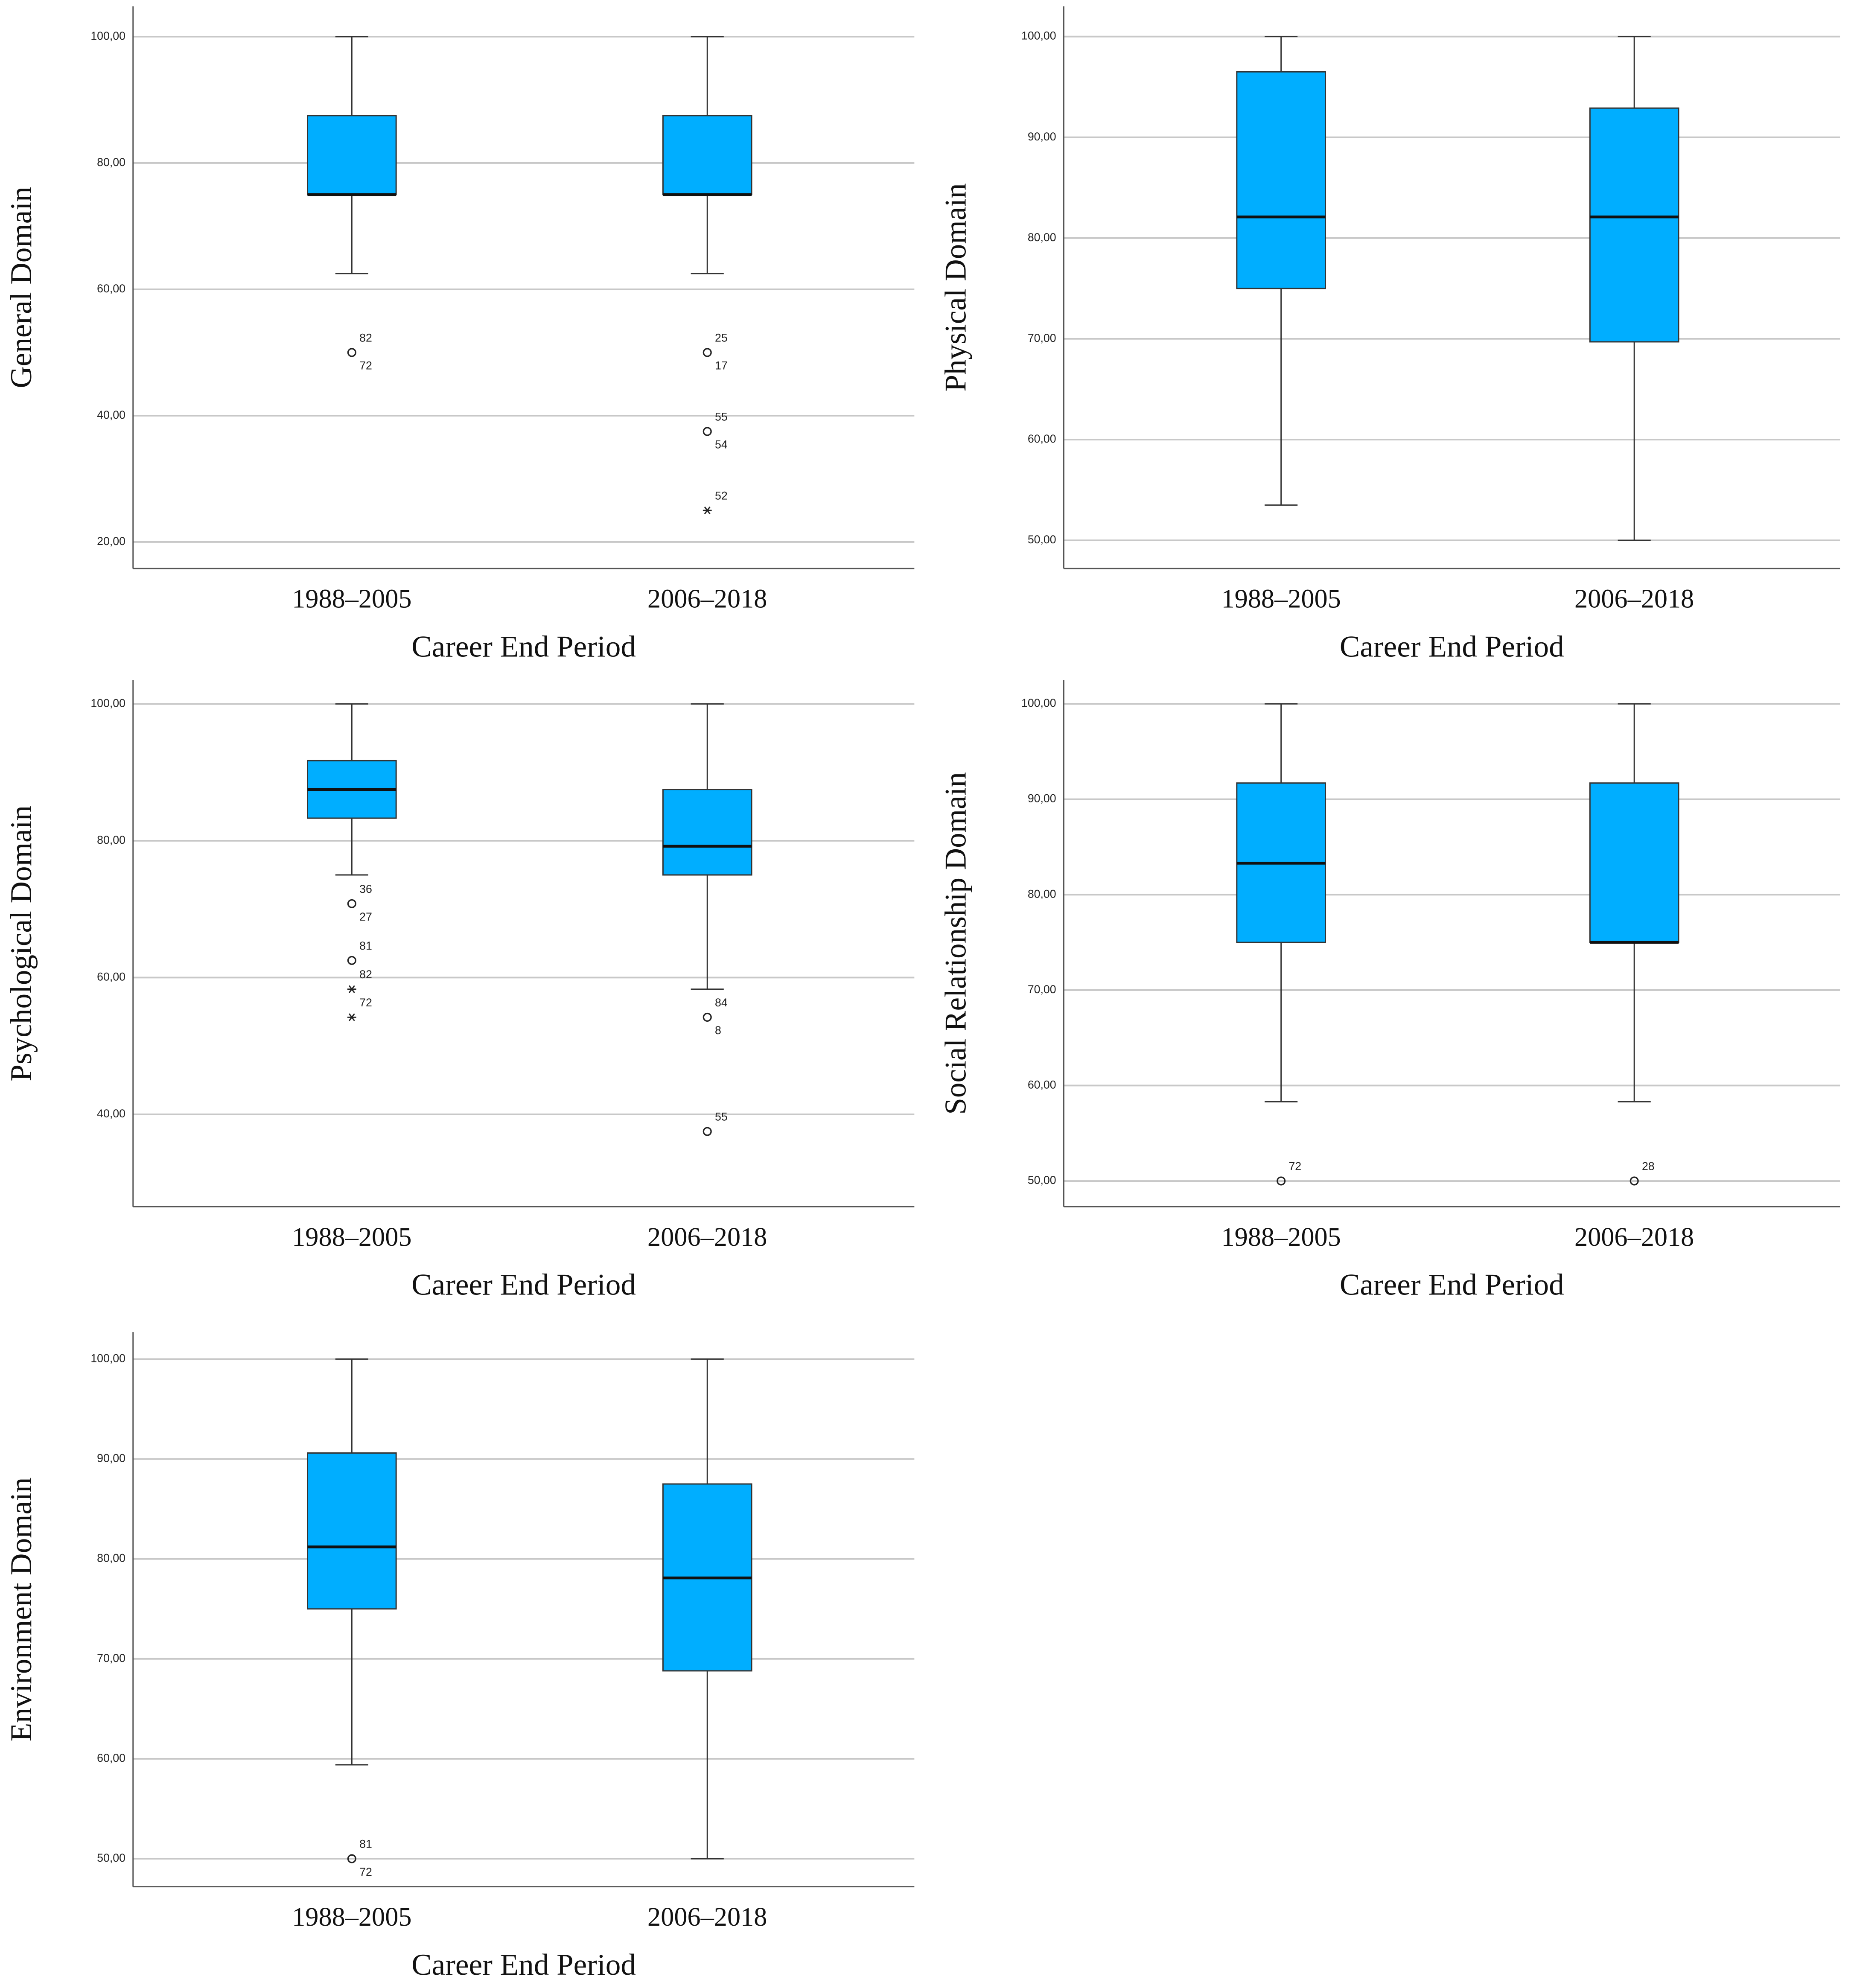 Image resolution: width=1854 pixels, height=1988 pixels. I want to click on outlier-label: 25, so click(722, 337).